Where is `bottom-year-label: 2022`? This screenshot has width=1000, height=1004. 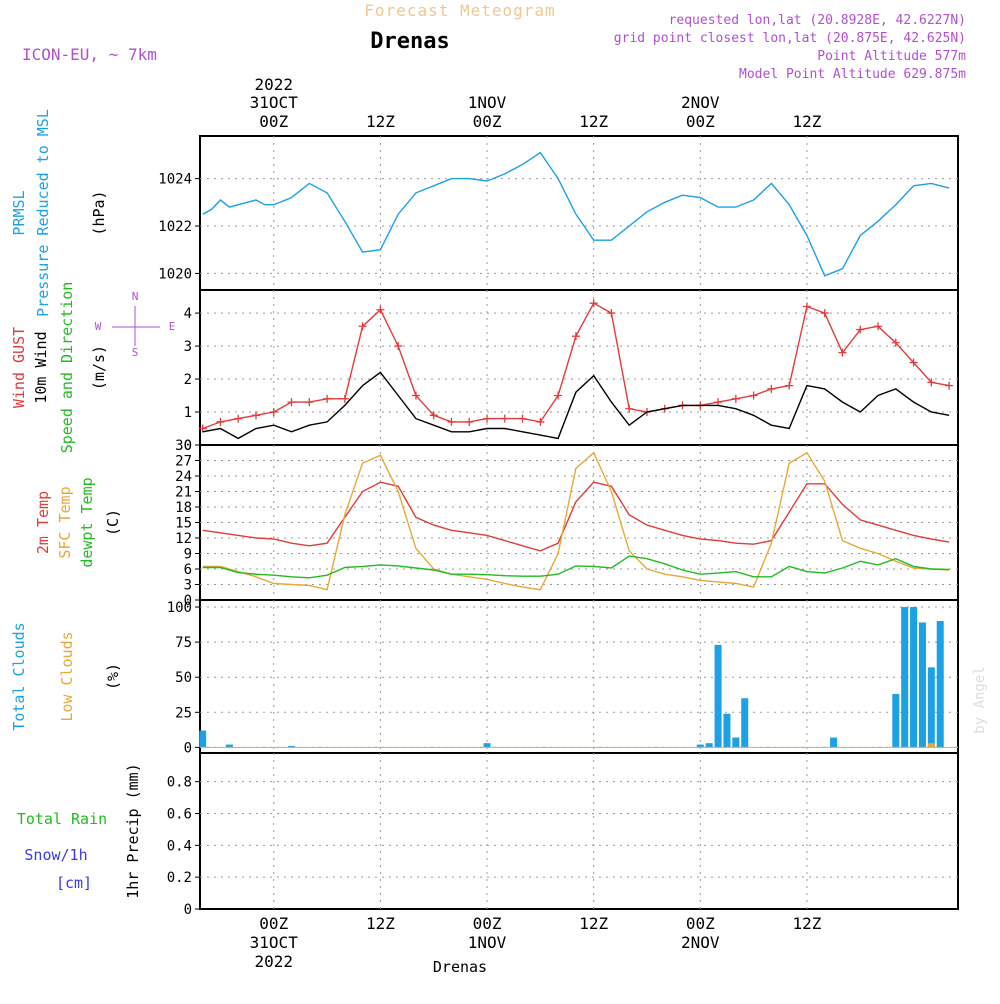
bottom-year-label: 2022 is located at coordinates (273, 961).